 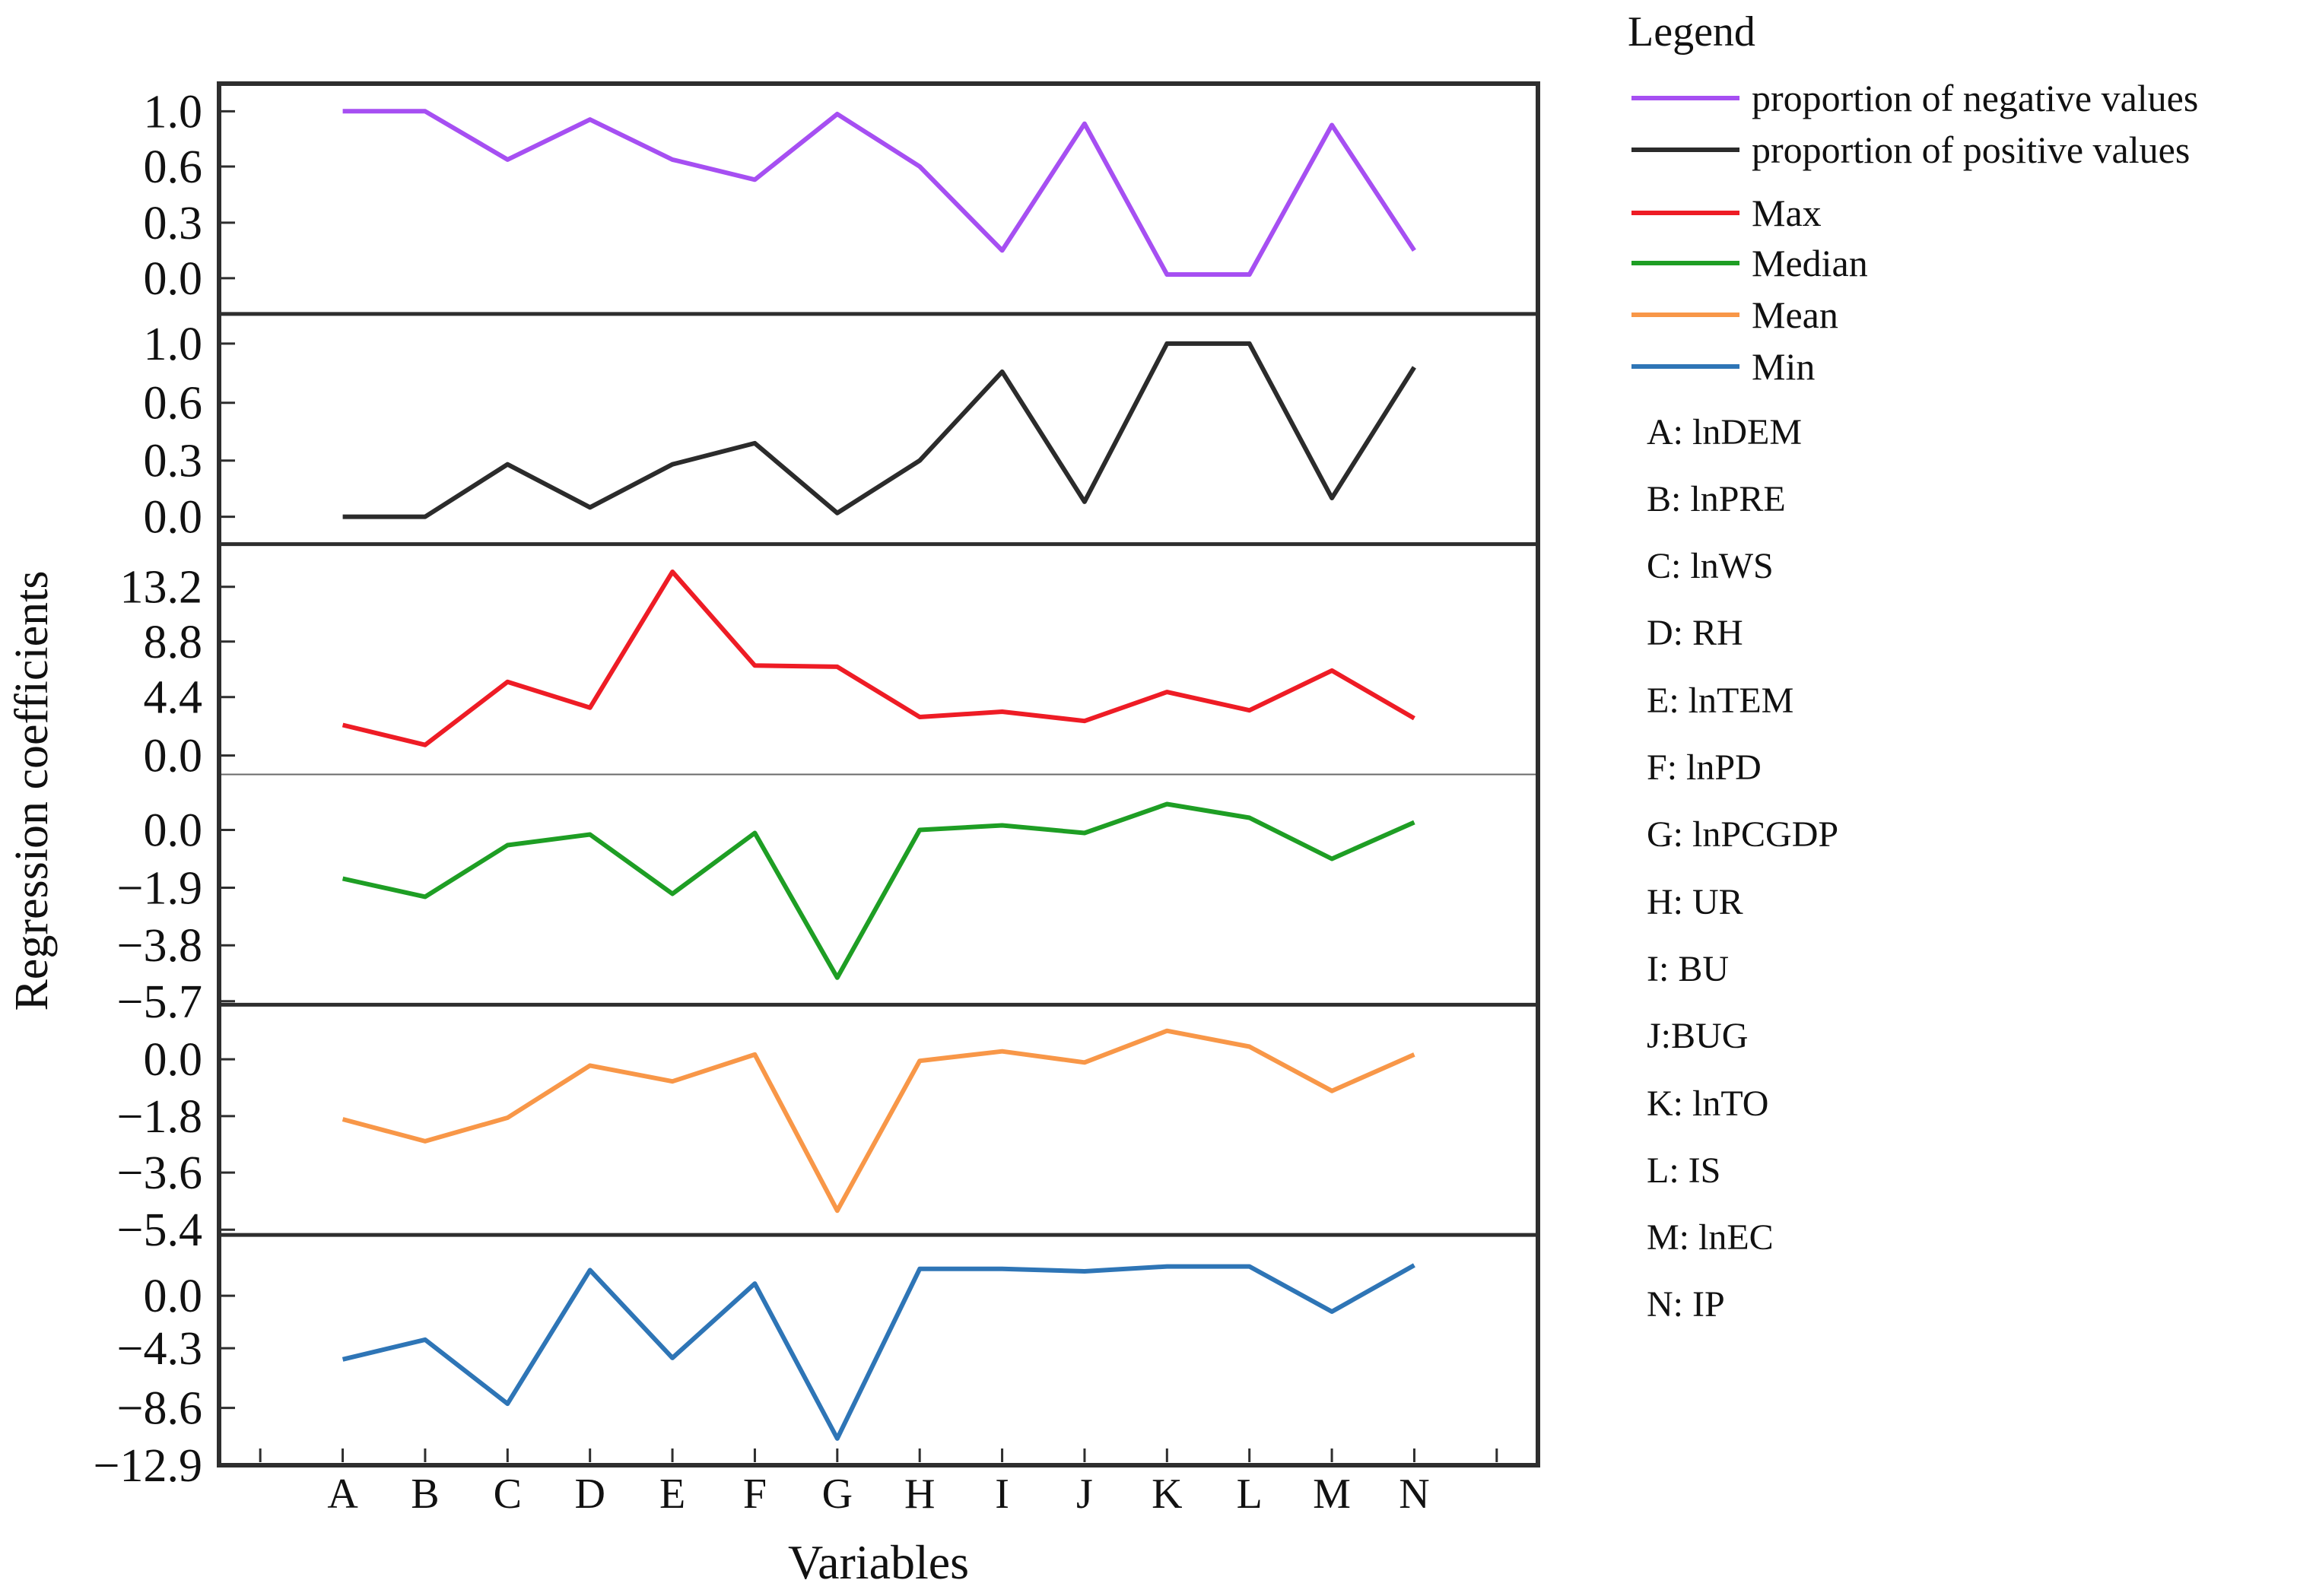 I want to click on y-tick-label: −3.6, so click(x=159, y=1173).